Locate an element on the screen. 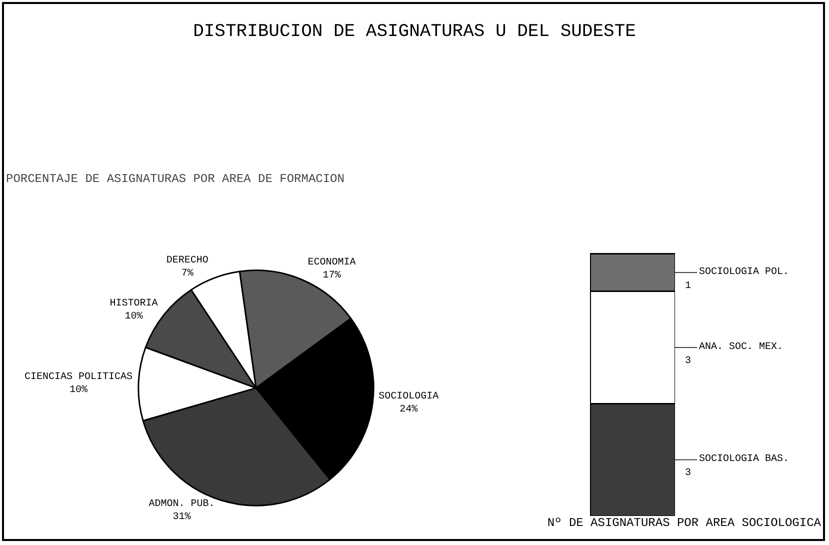  data-label: 1 is located at coordinates (688, 286).